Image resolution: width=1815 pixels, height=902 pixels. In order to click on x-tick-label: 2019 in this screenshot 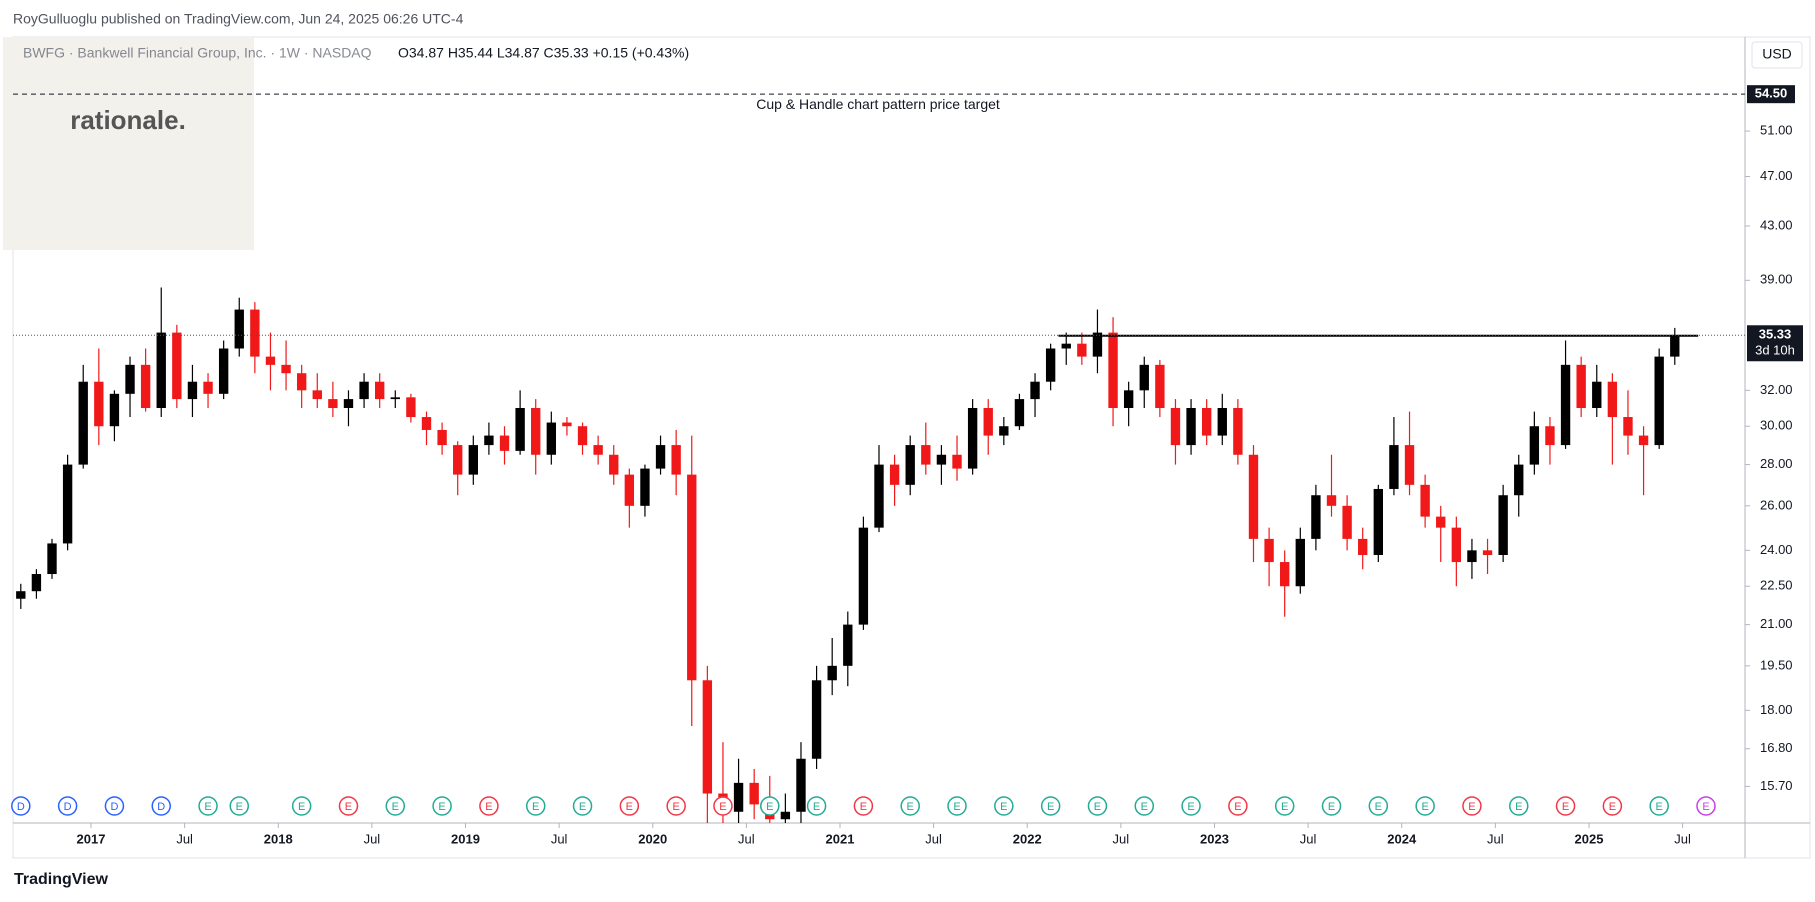, I will do `click(465, 838)`.